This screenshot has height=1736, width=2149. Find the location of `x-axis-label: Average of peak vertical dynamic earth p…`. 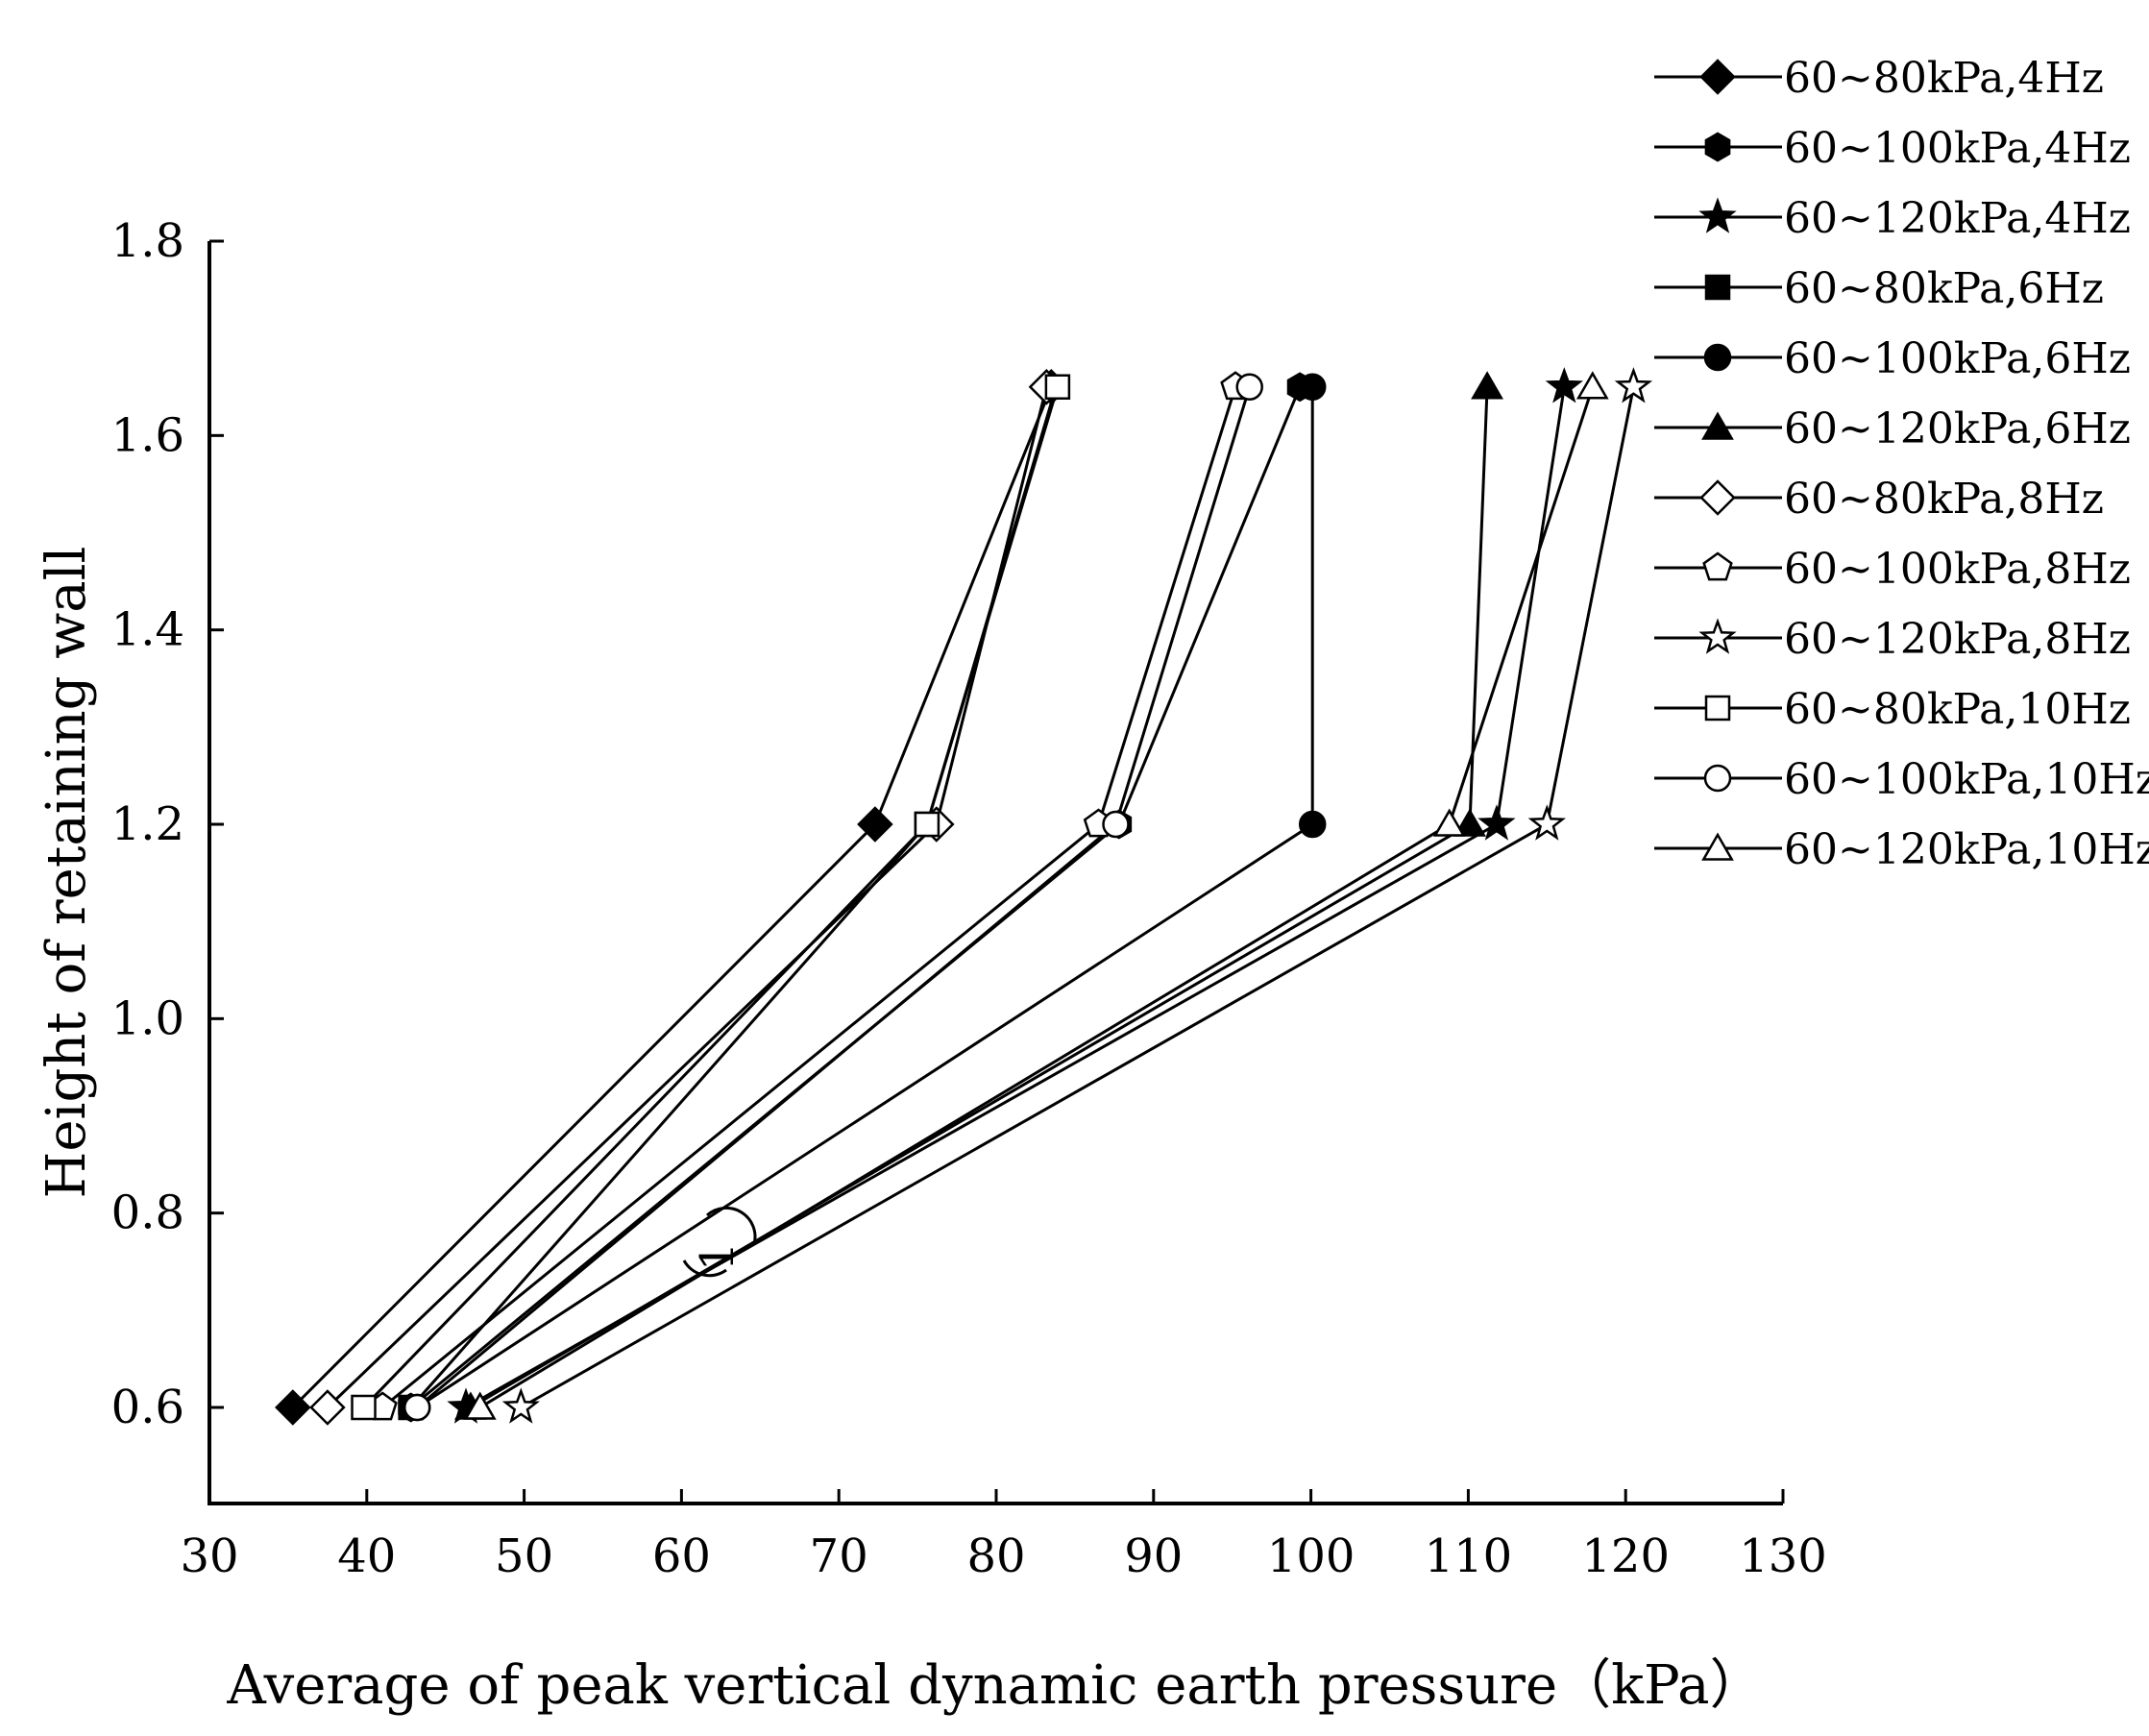

x-axis-label: Average of peak vertical dynamic earth p… is located at coordinates (995, 1685).